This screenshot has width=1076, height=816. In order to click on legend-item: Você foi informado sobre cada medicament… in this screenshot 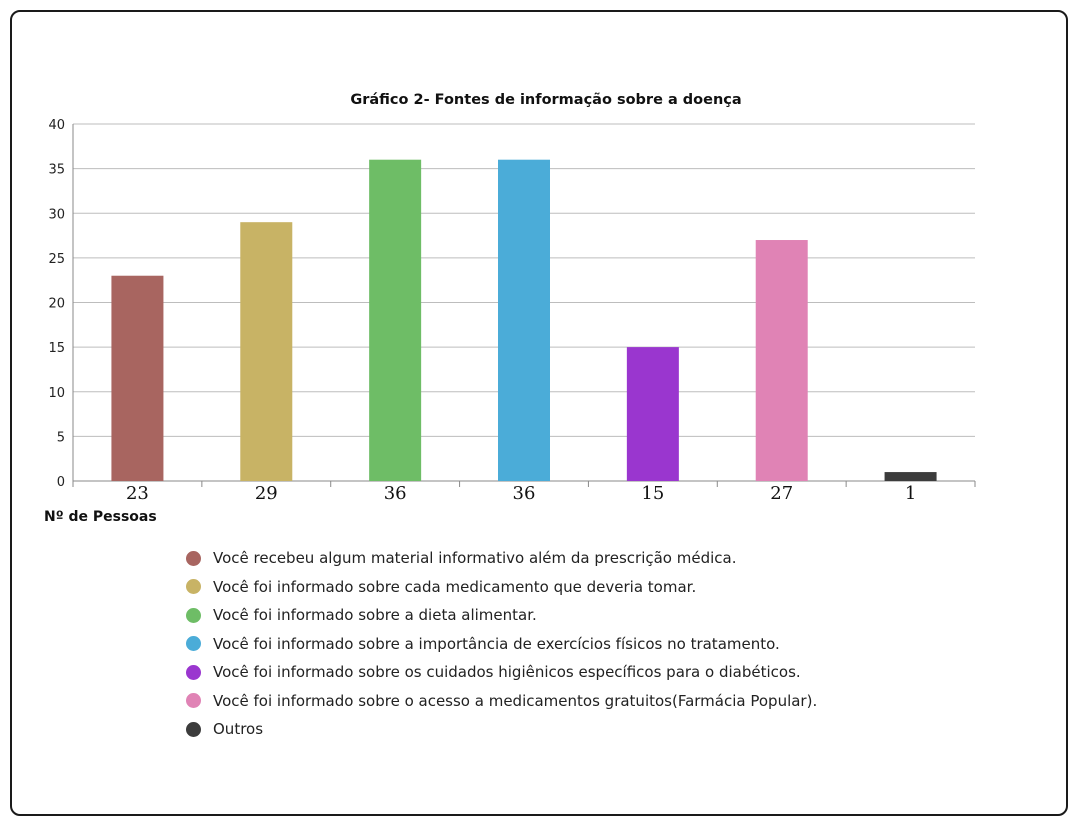, I will do `click(501, 587)`.